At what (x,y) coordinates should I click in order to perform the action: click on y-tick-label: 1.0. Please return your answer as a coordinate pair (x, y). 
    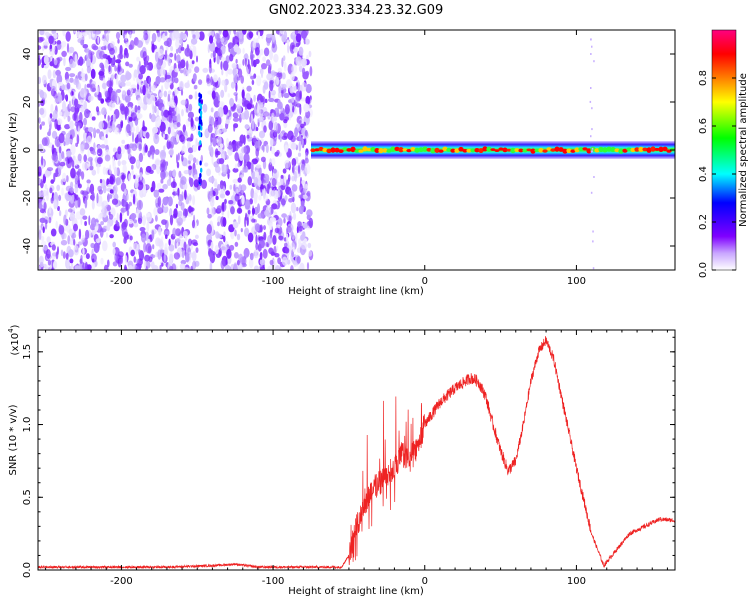
    Looking at the image, I should click on (27, 425).